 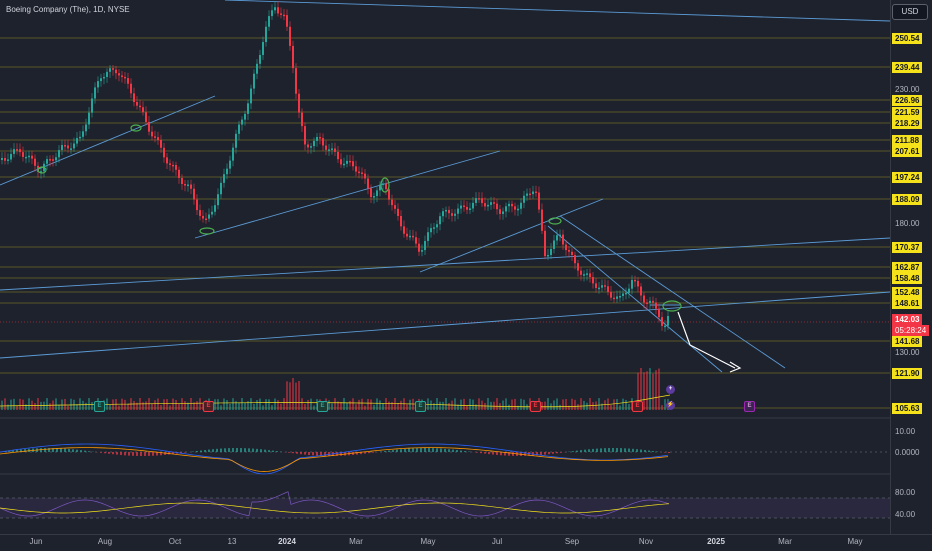 I want to click on time-axis-label: Jun, so click(x=36, y=541).